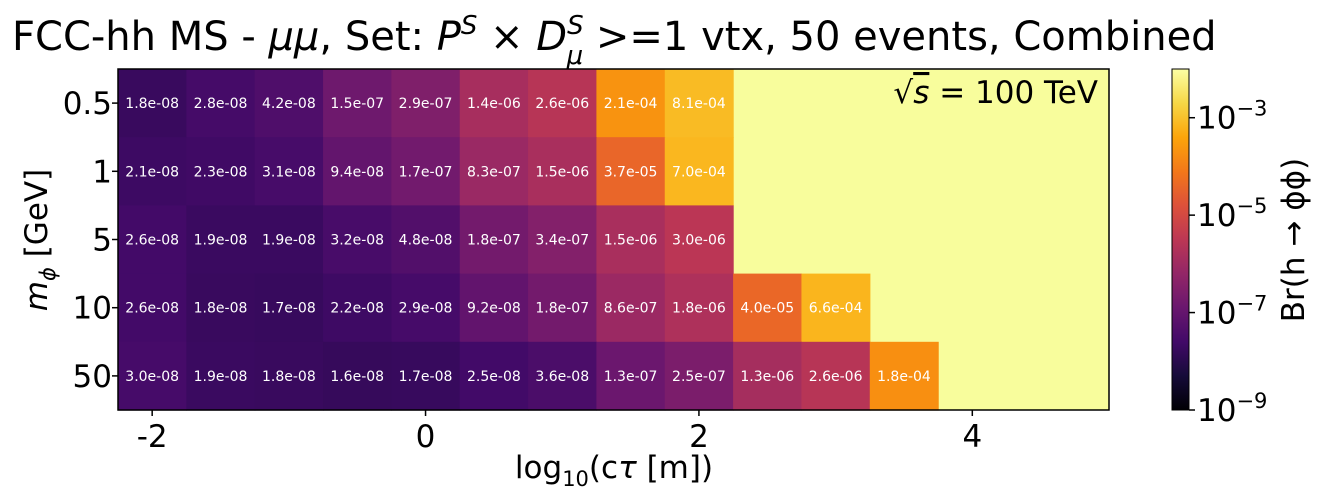 The width and height of the screenshot is (1321, 499). I want to click on cell-value-label: 2.9e-08, so click(426, 309).